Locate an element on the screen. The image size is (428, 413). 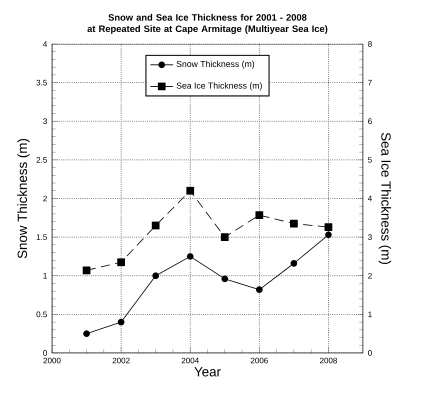
y2-tick-label: 2 is located at coordinates (370, 275).